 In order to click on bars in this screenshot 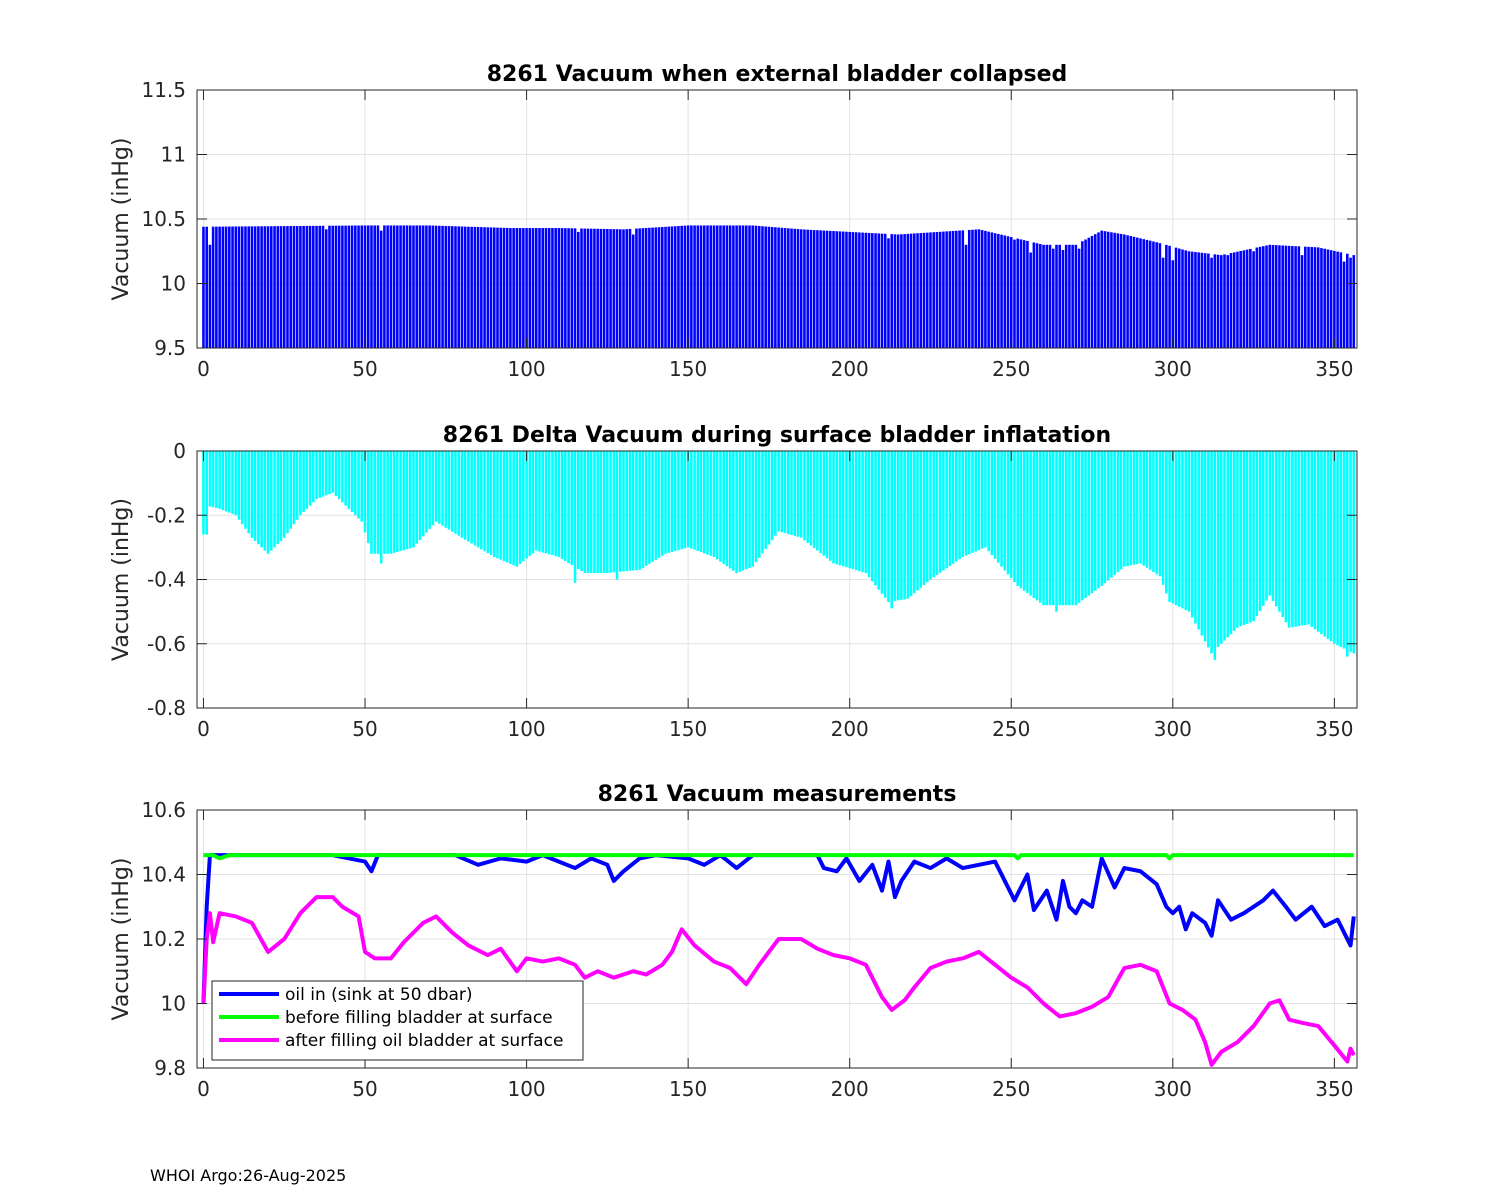, I will do `click(779, 286)`.